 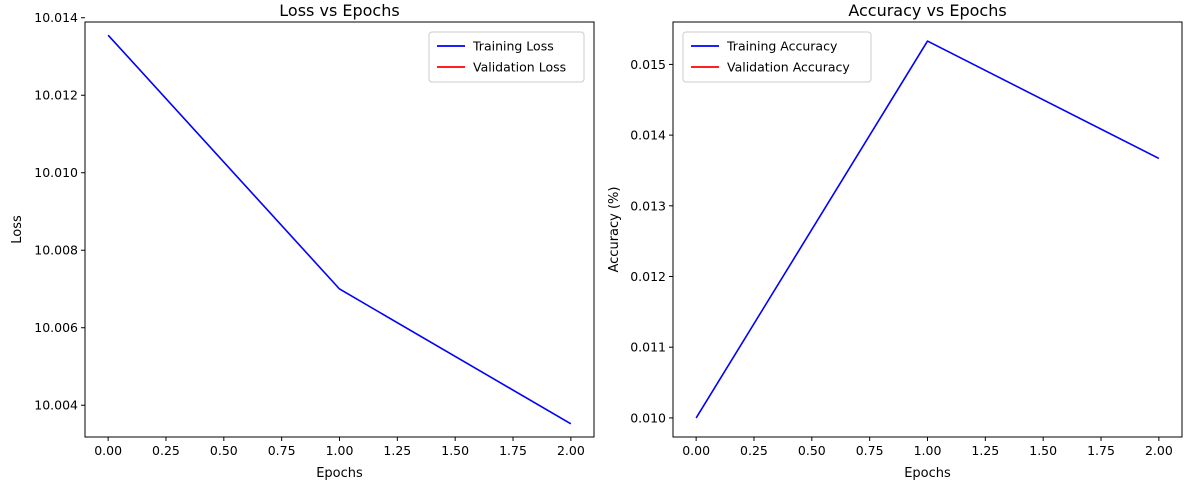 What do you see at coordinates (56, 250) in the screenshot?
I see `y-tick-label: 10.008` at bounding box center [56, 250].